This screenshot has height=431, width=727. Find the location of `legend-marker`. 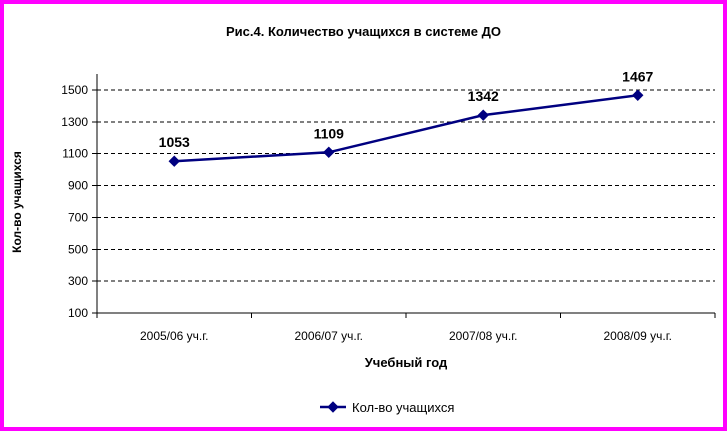

legend-marker is located at coordinates (333, 407).